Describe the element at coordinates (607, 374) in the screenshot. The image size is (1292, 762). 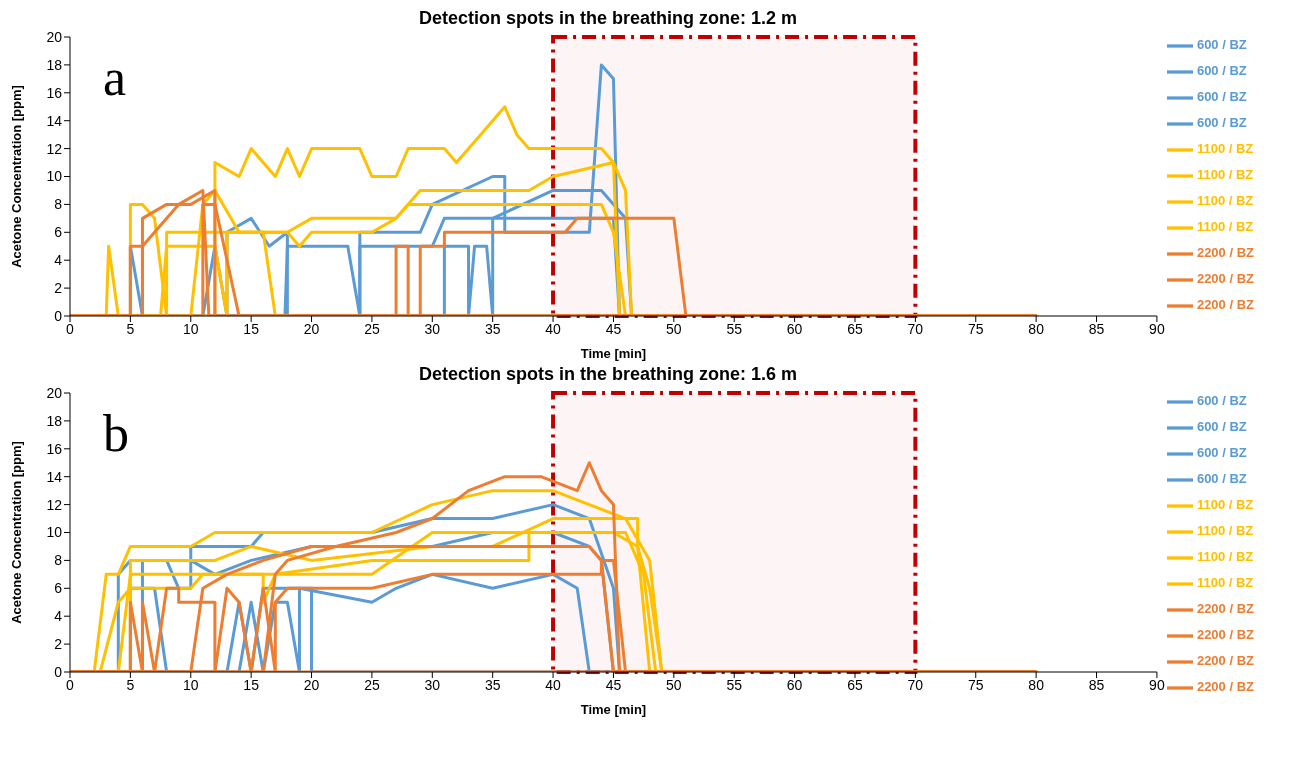
I see `chart-title: Detection spots in the breathing zone: 1.6 m` at that location.